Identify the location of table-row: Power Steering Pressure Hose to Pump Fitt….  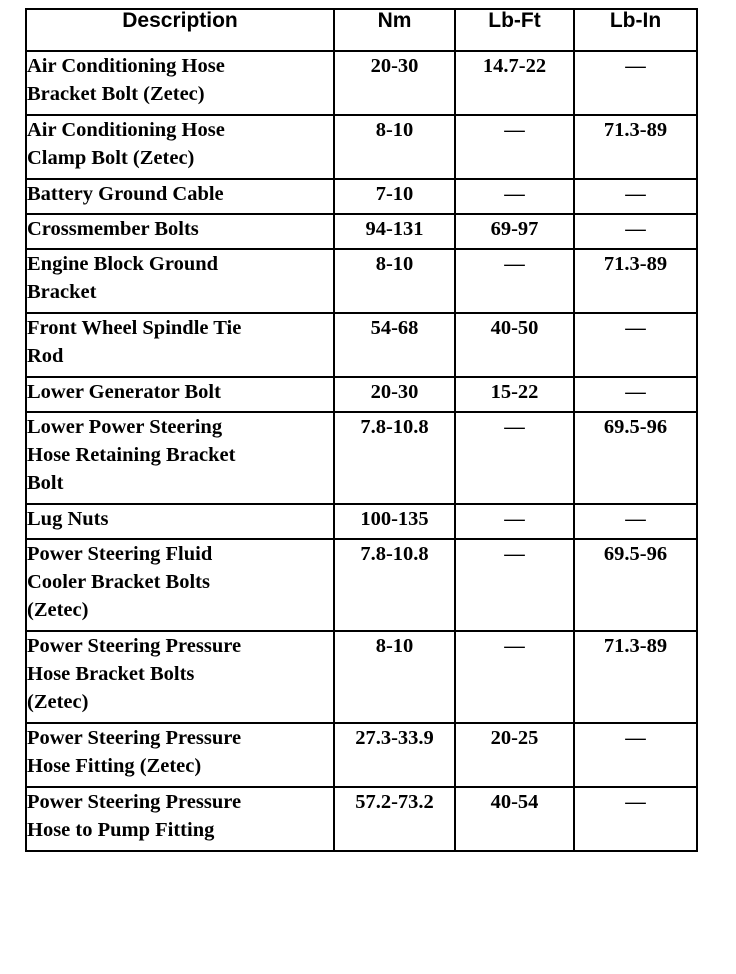
(361, 819).